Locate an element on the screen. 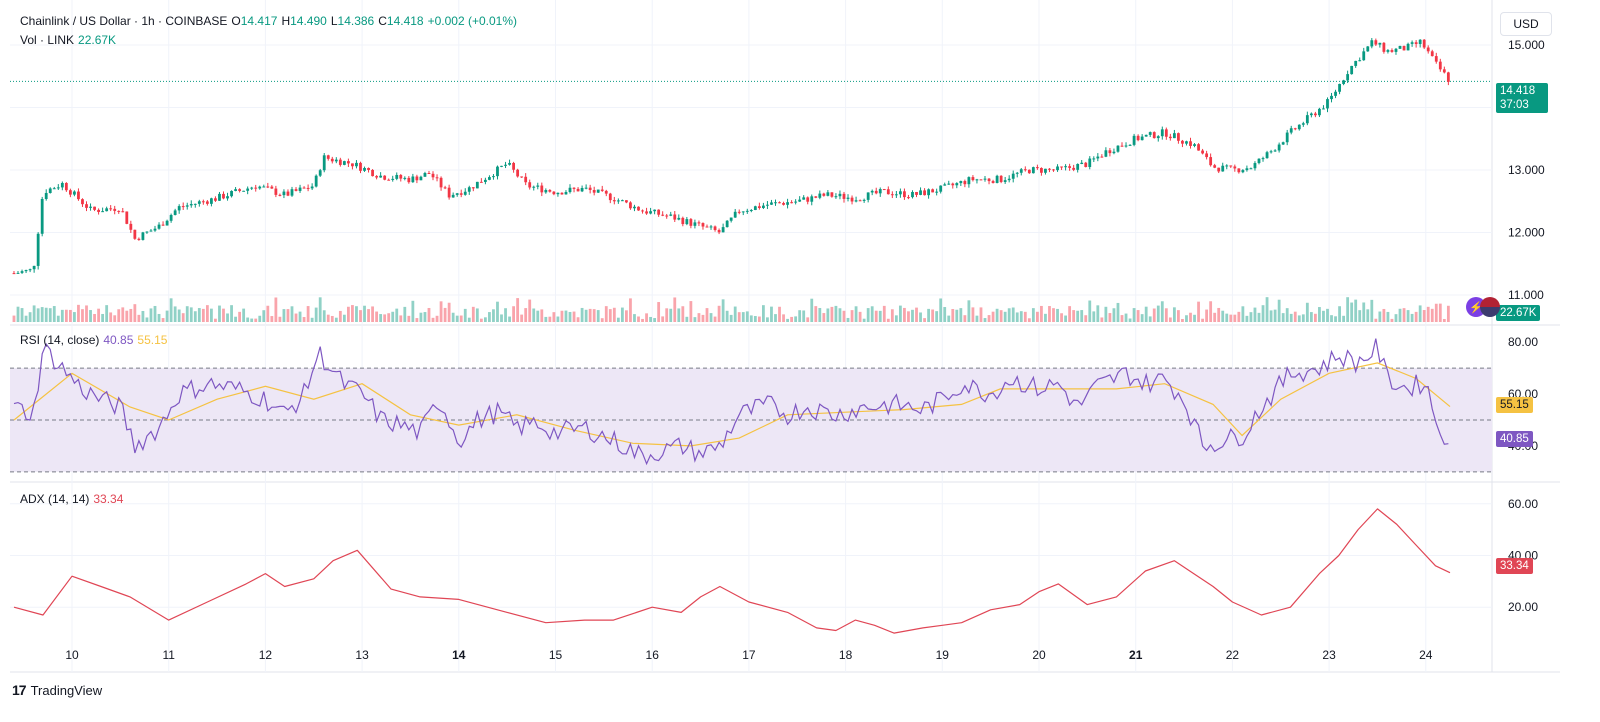 The height and width of the screenshot is (722, 1600). x-tick-label: 24 is located at coordinates (1426, 655).